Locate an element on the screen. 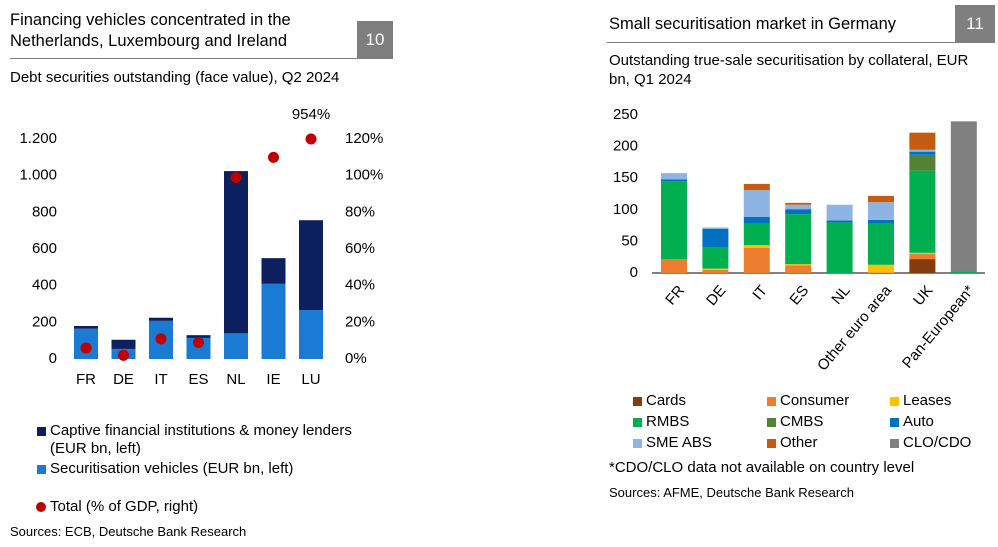 The width and height of the screenshot is (998, 547). title-rule is located at coordinates (801, 42).